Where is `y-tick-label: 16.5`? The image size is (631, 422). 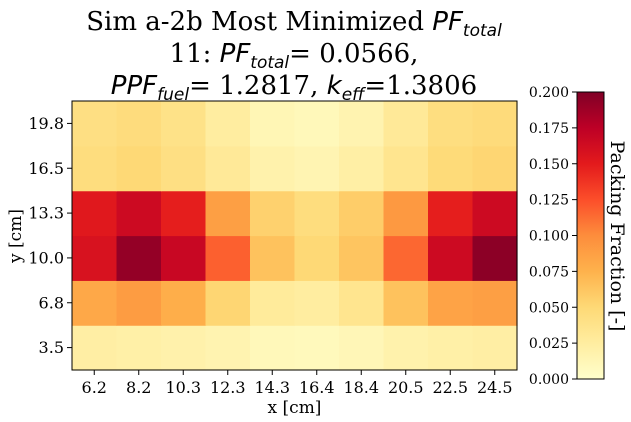 y-tick-label: 16.5 is located at coordinates (46, 168).